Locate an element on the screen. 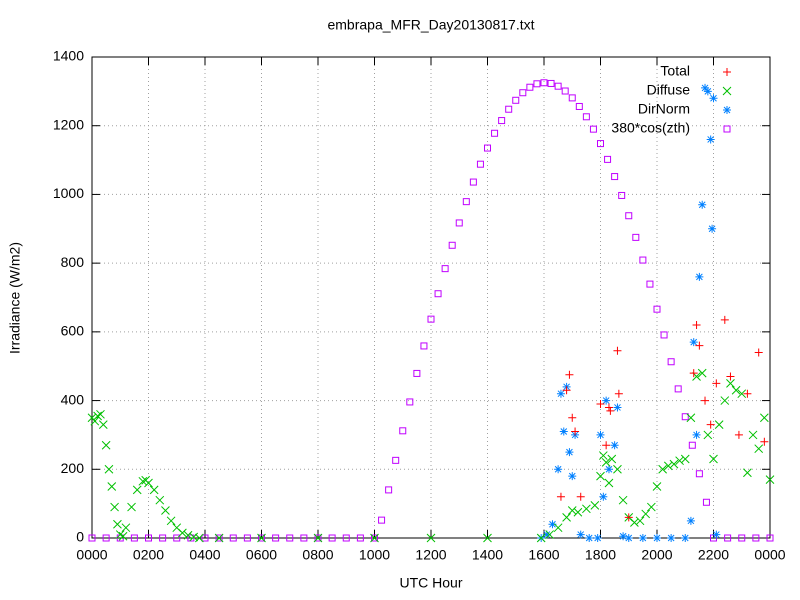 The image size is (800, 600). y-tick-label: 0 is located at coordinates (80, 537).